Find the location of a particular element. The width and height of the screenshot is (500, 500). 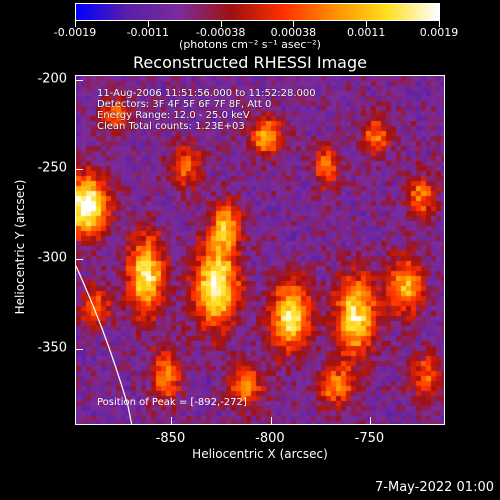

y-tick-label: -350 is located at coordinates (52, 348).